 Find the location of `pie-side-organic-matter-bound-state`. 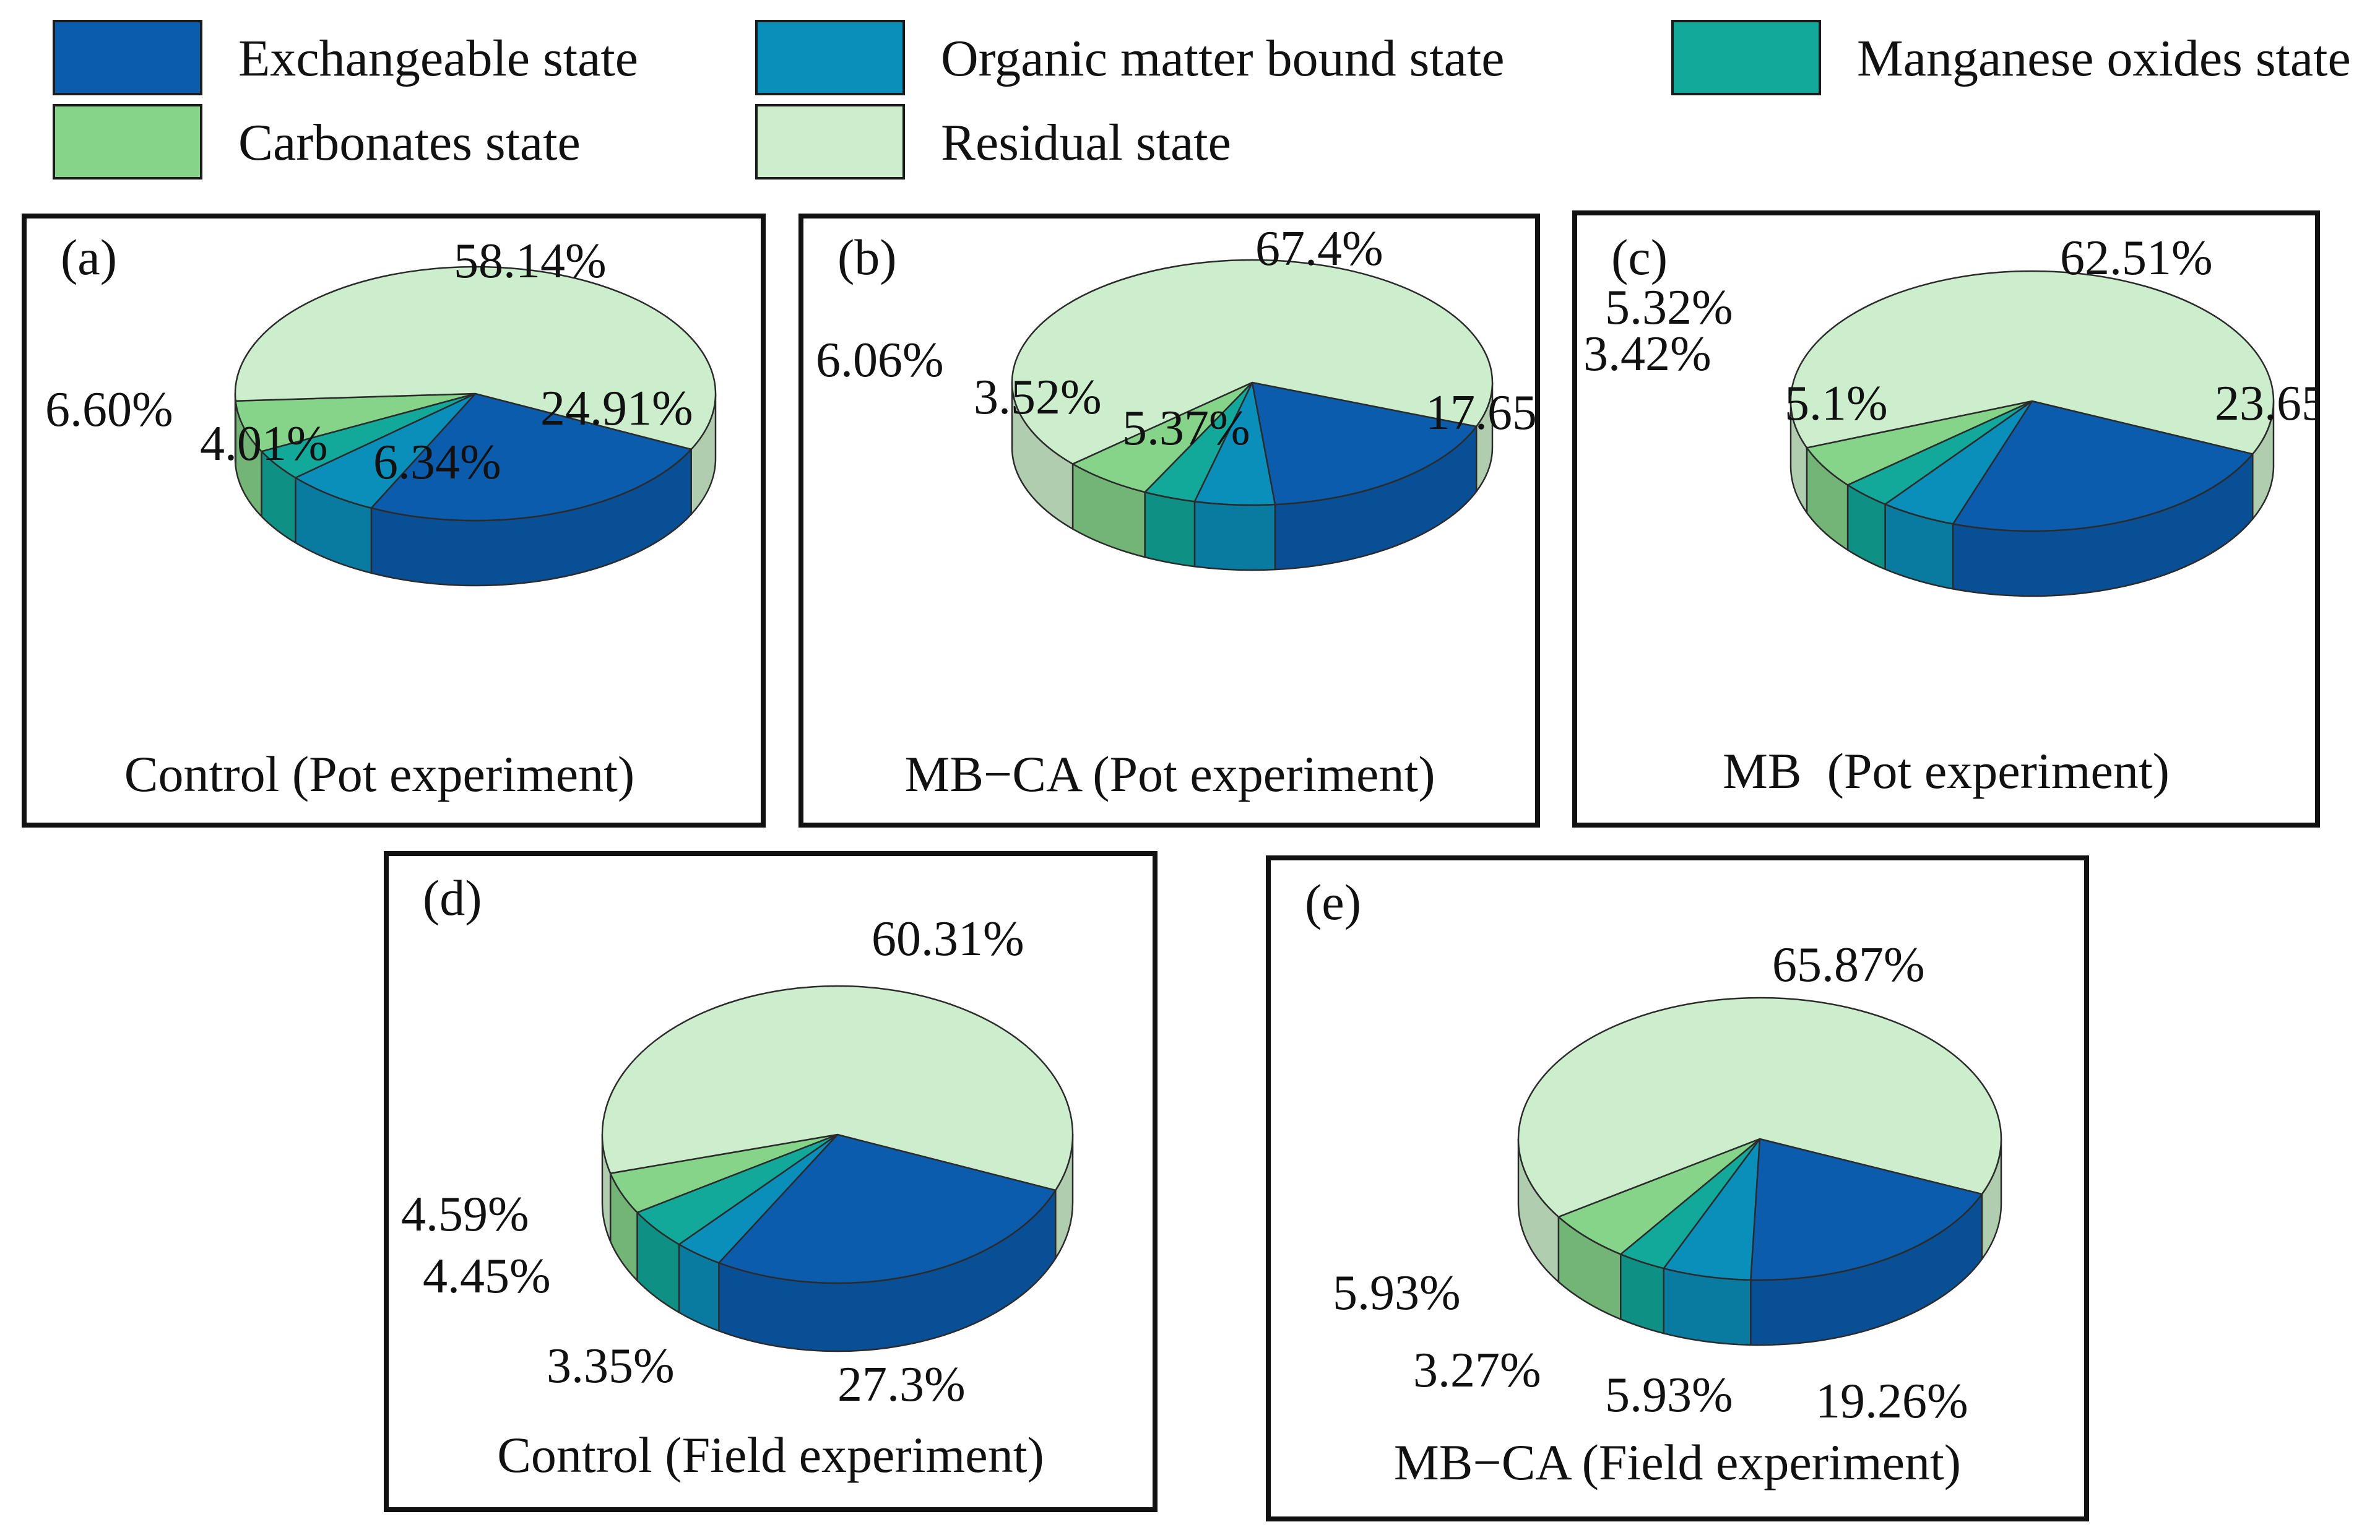

pie-side-organic-matter-bound-state is located at coordinates (1234, 536).